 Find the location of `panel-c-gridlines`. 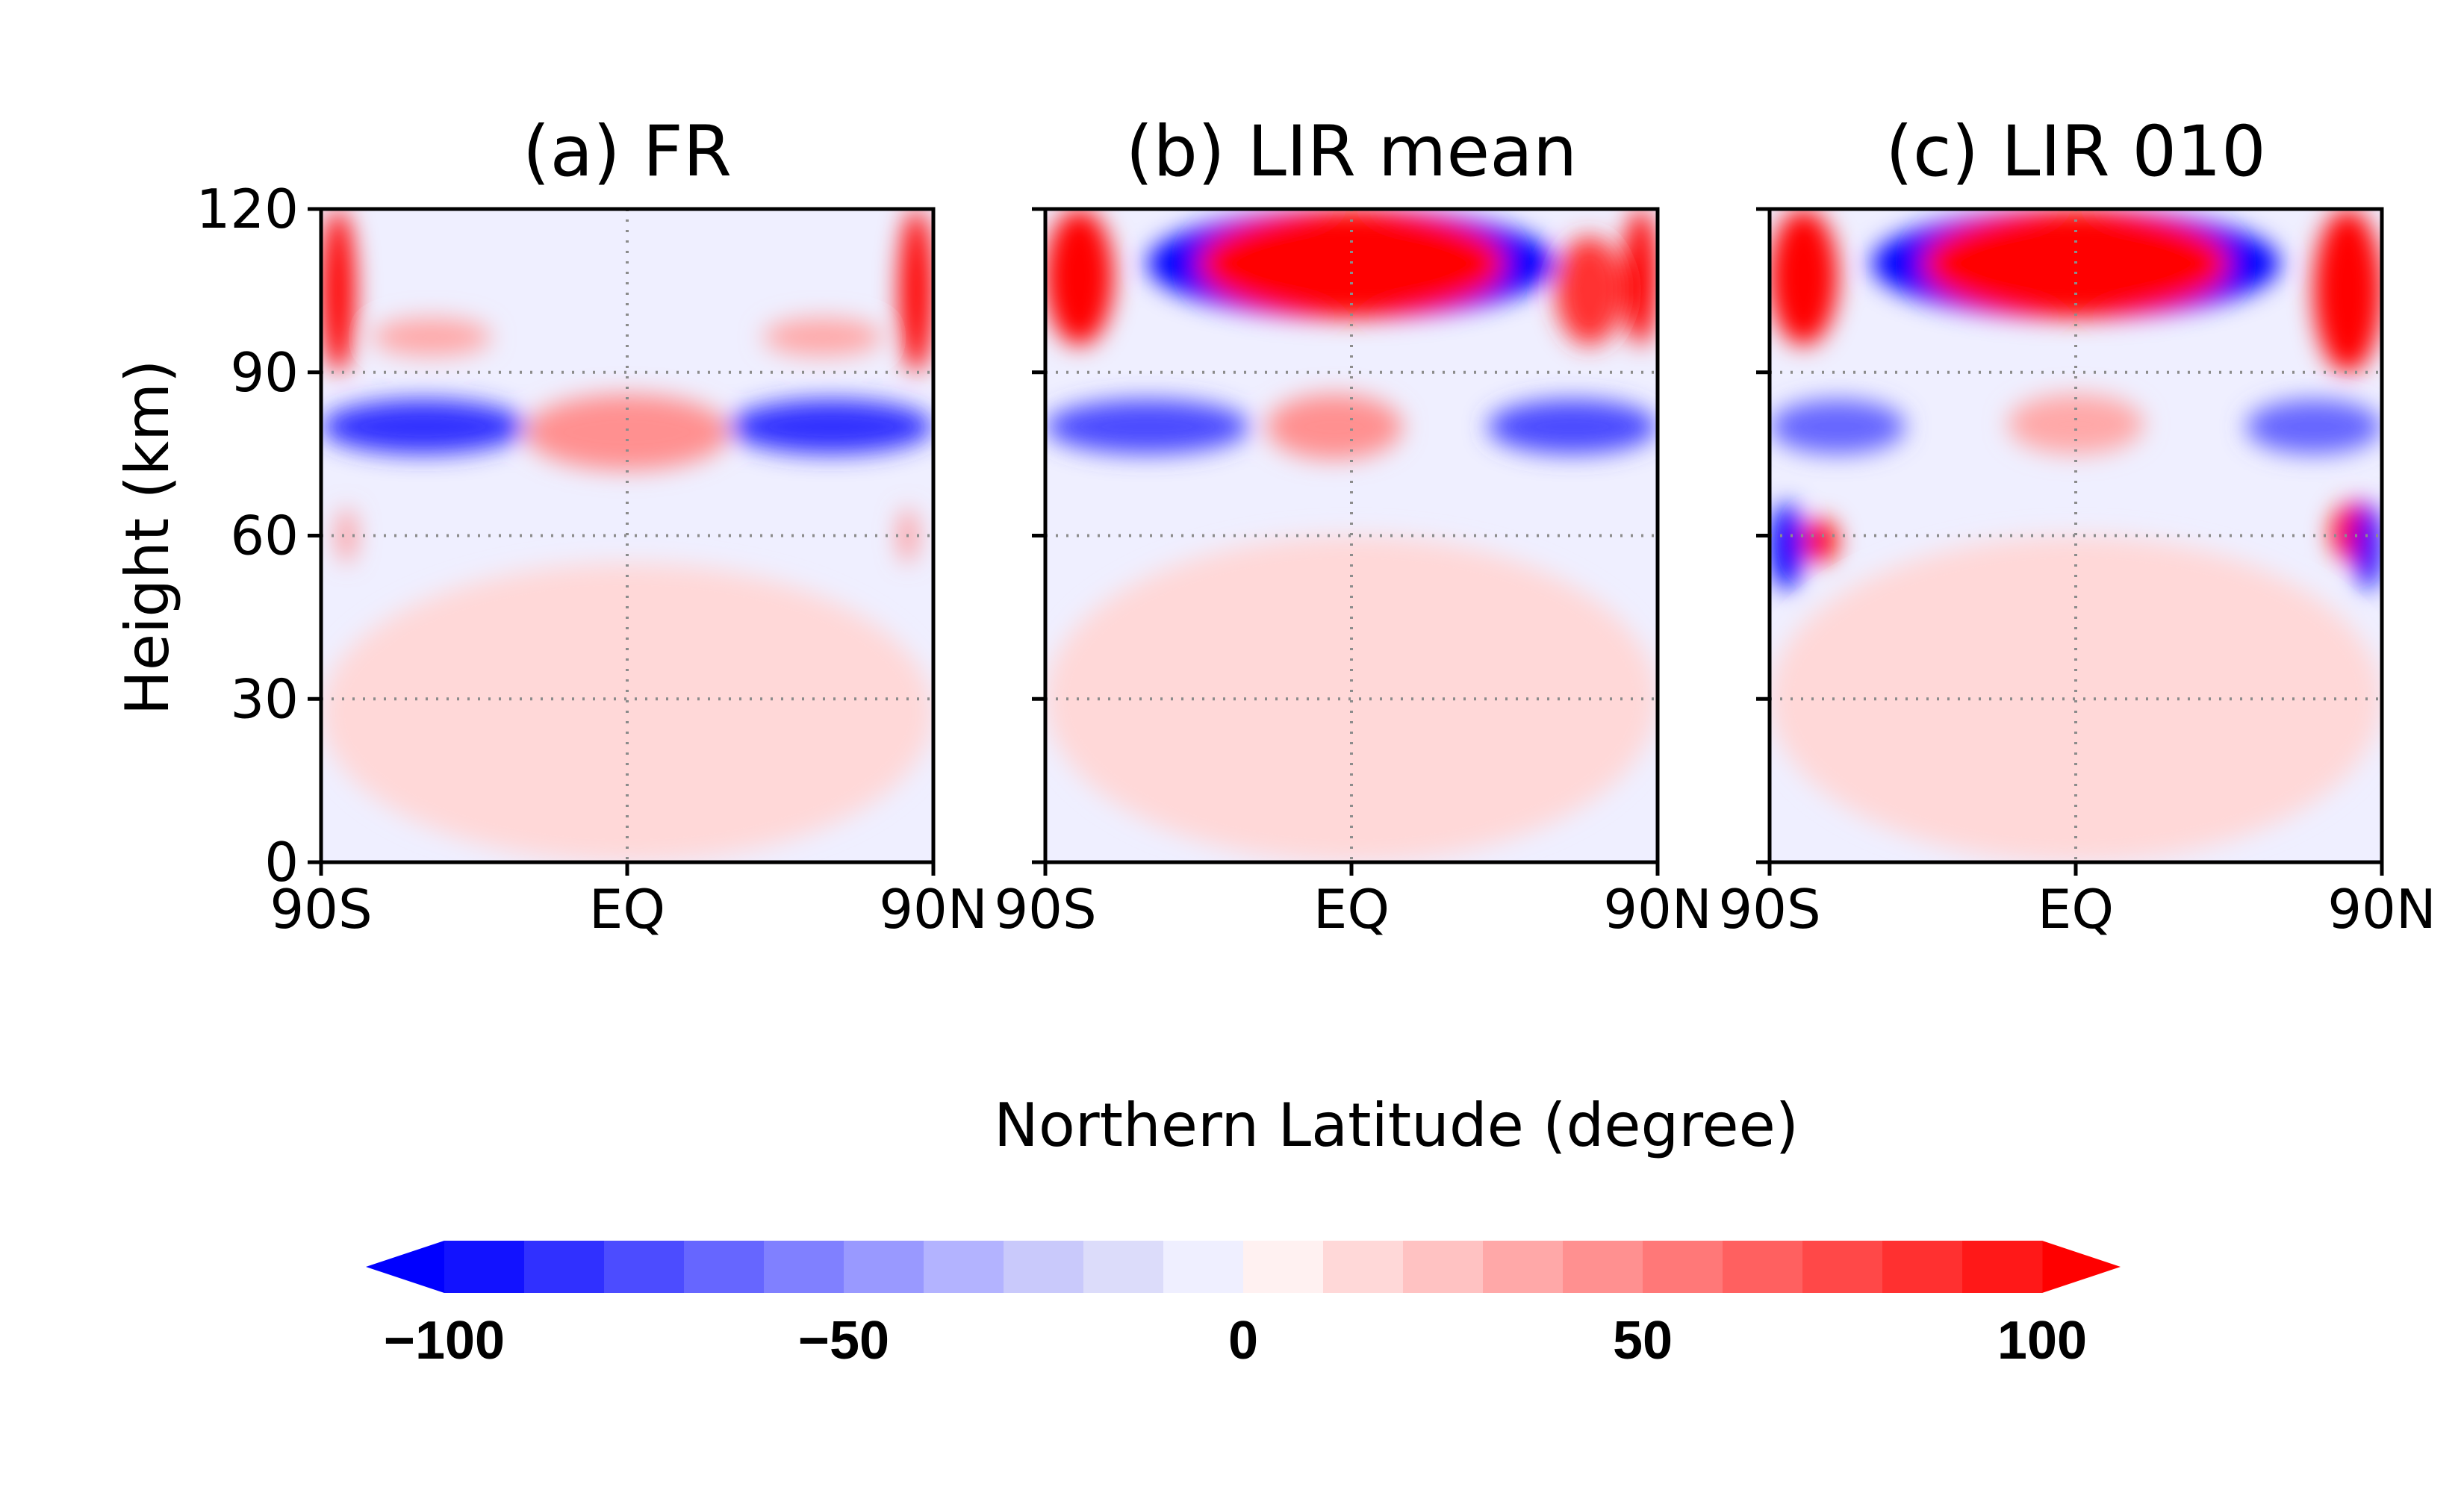

panel-c-gridlines is located at coordinates (2076, 535).